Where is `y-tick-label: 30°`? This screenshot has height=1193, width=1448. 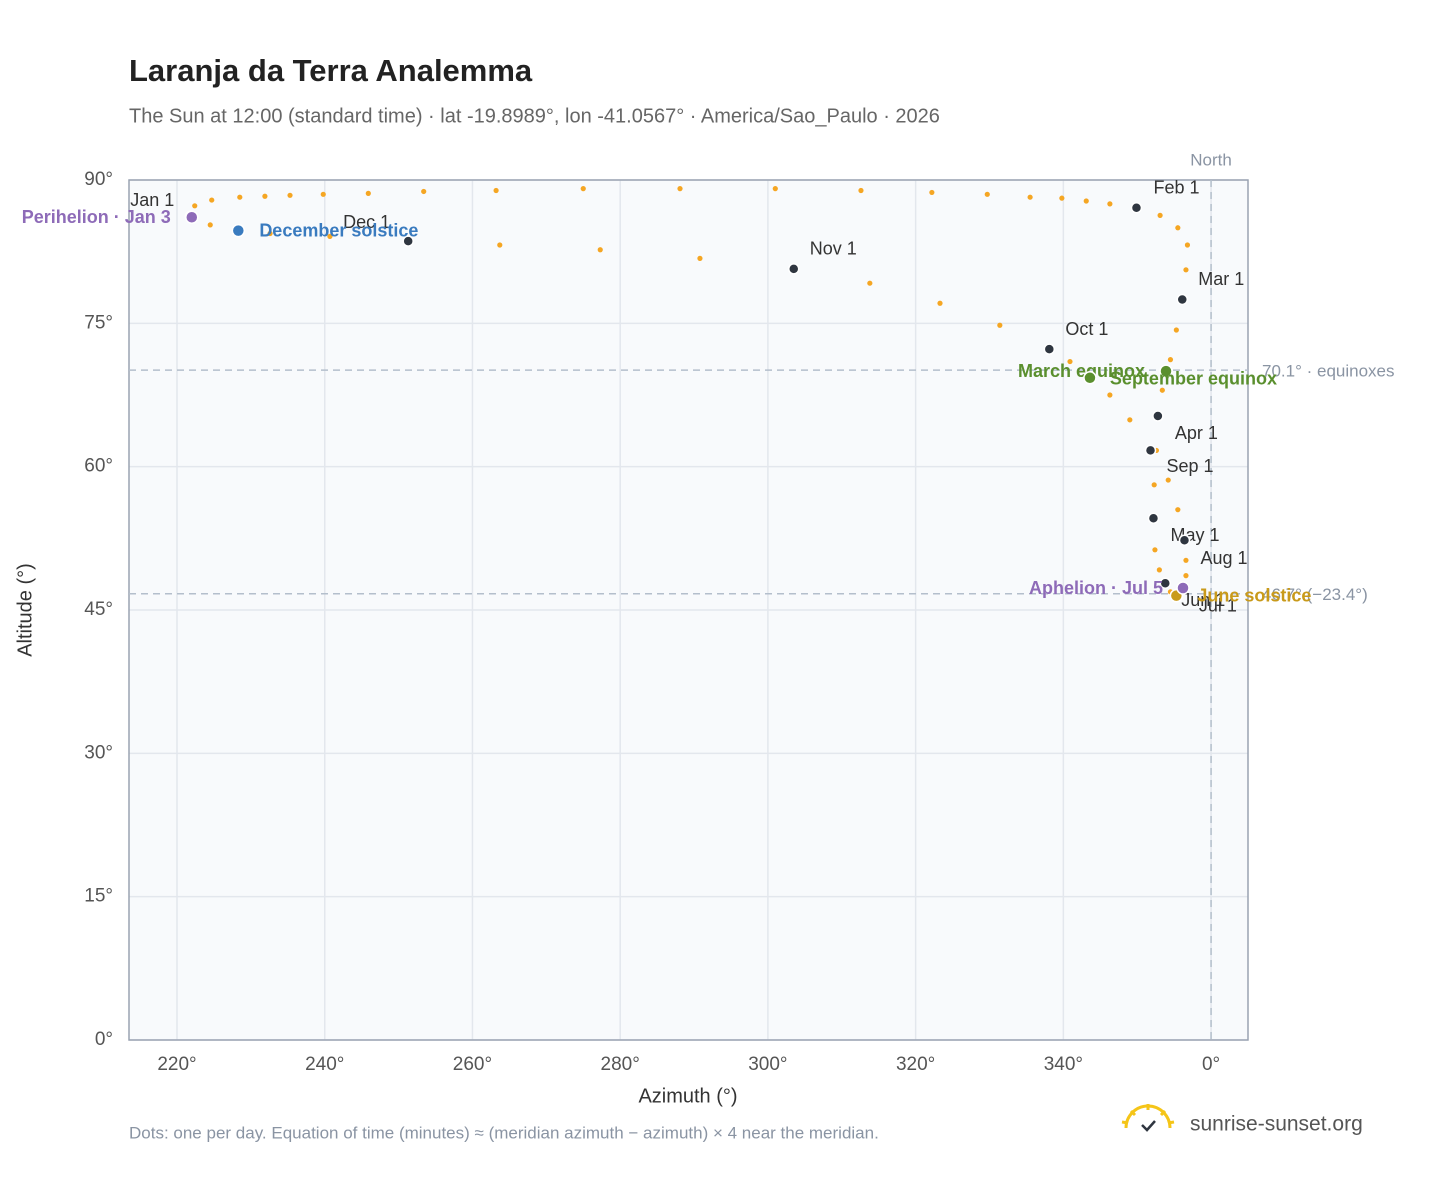 y-tick-label: 30° is located at coordinates (98, 752).